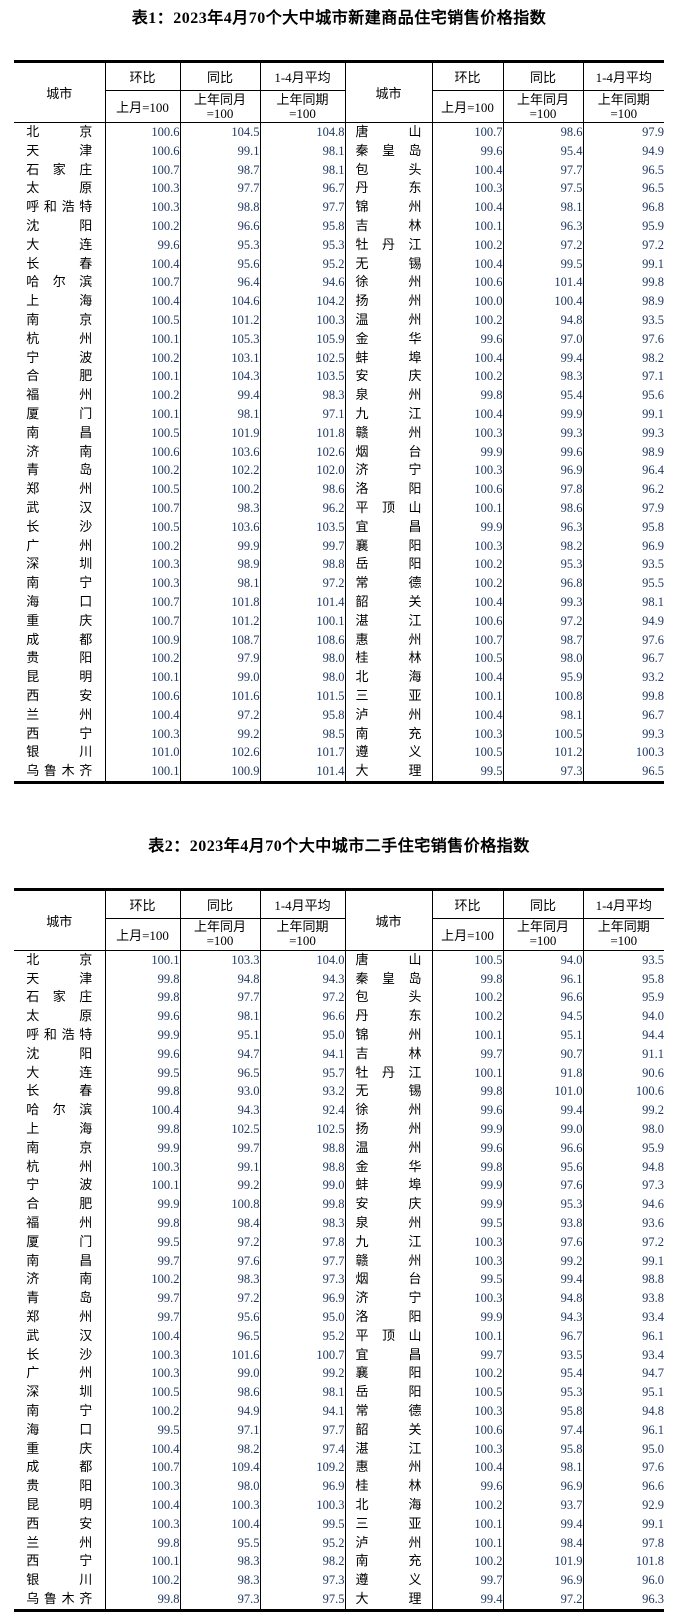 The image size is (678, 1624). Describe the element at coordinates (388, 1091) in the screenshot. I see `city-name: 无锡` at that location.